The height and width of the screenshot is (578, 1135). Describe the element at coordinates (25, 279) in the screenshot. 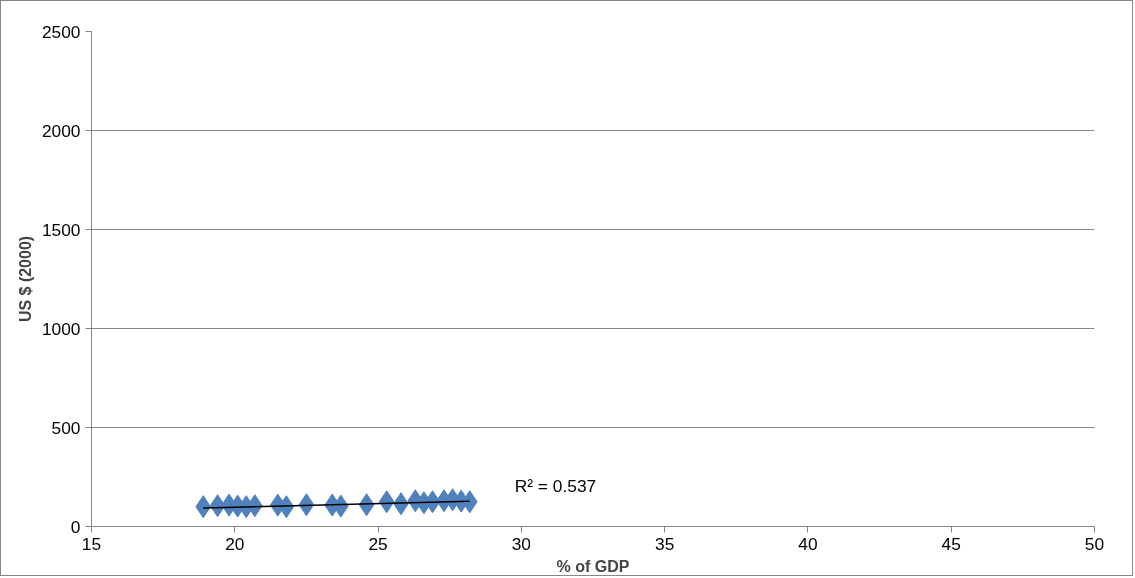

I see `y-axis-title: US $ (2000)` at that location.